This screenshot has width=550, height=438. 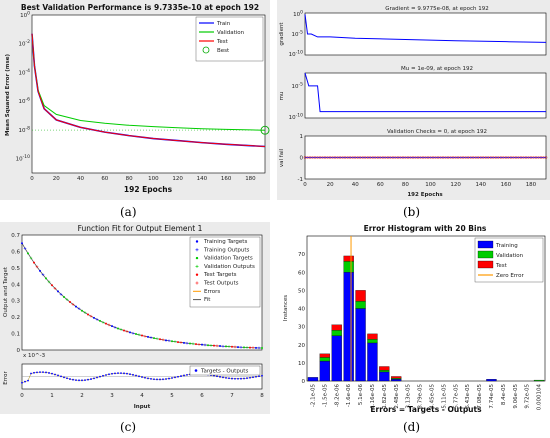 I want to click on fit-xtick: 6, so click(x=202, y=396).